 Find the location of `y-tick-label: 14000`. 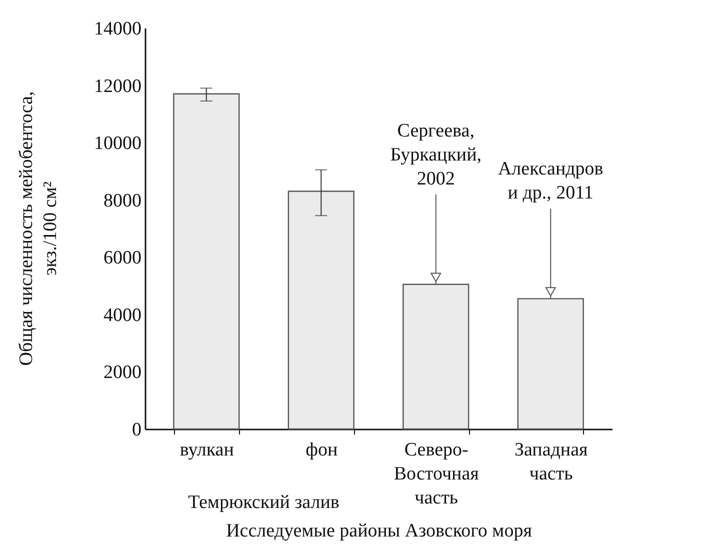

y-tick-label: 14000 is located at coordinates (118, 29).